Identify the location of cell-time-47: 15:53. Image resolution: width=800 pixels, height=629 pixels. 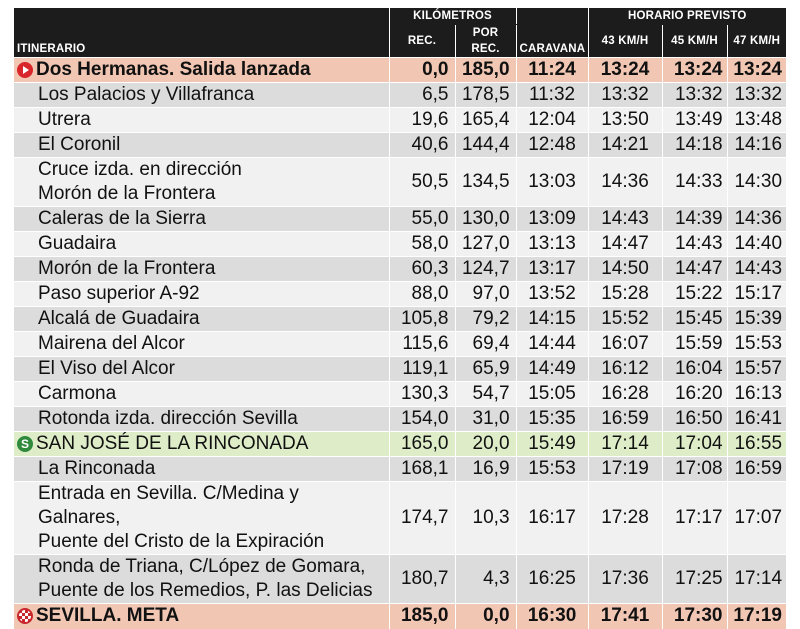
(757, 344).